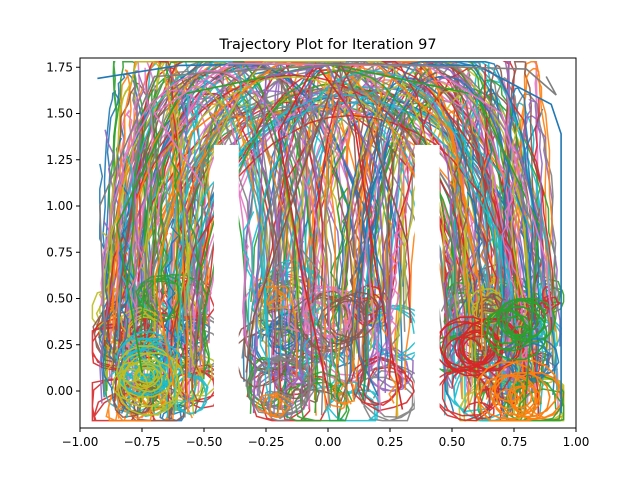 The height and width of the screenshot is (480, 640). Describe the element at coordinates (59, 160) in the screenshot. I see `y-tick-label: 1.25` at that location.